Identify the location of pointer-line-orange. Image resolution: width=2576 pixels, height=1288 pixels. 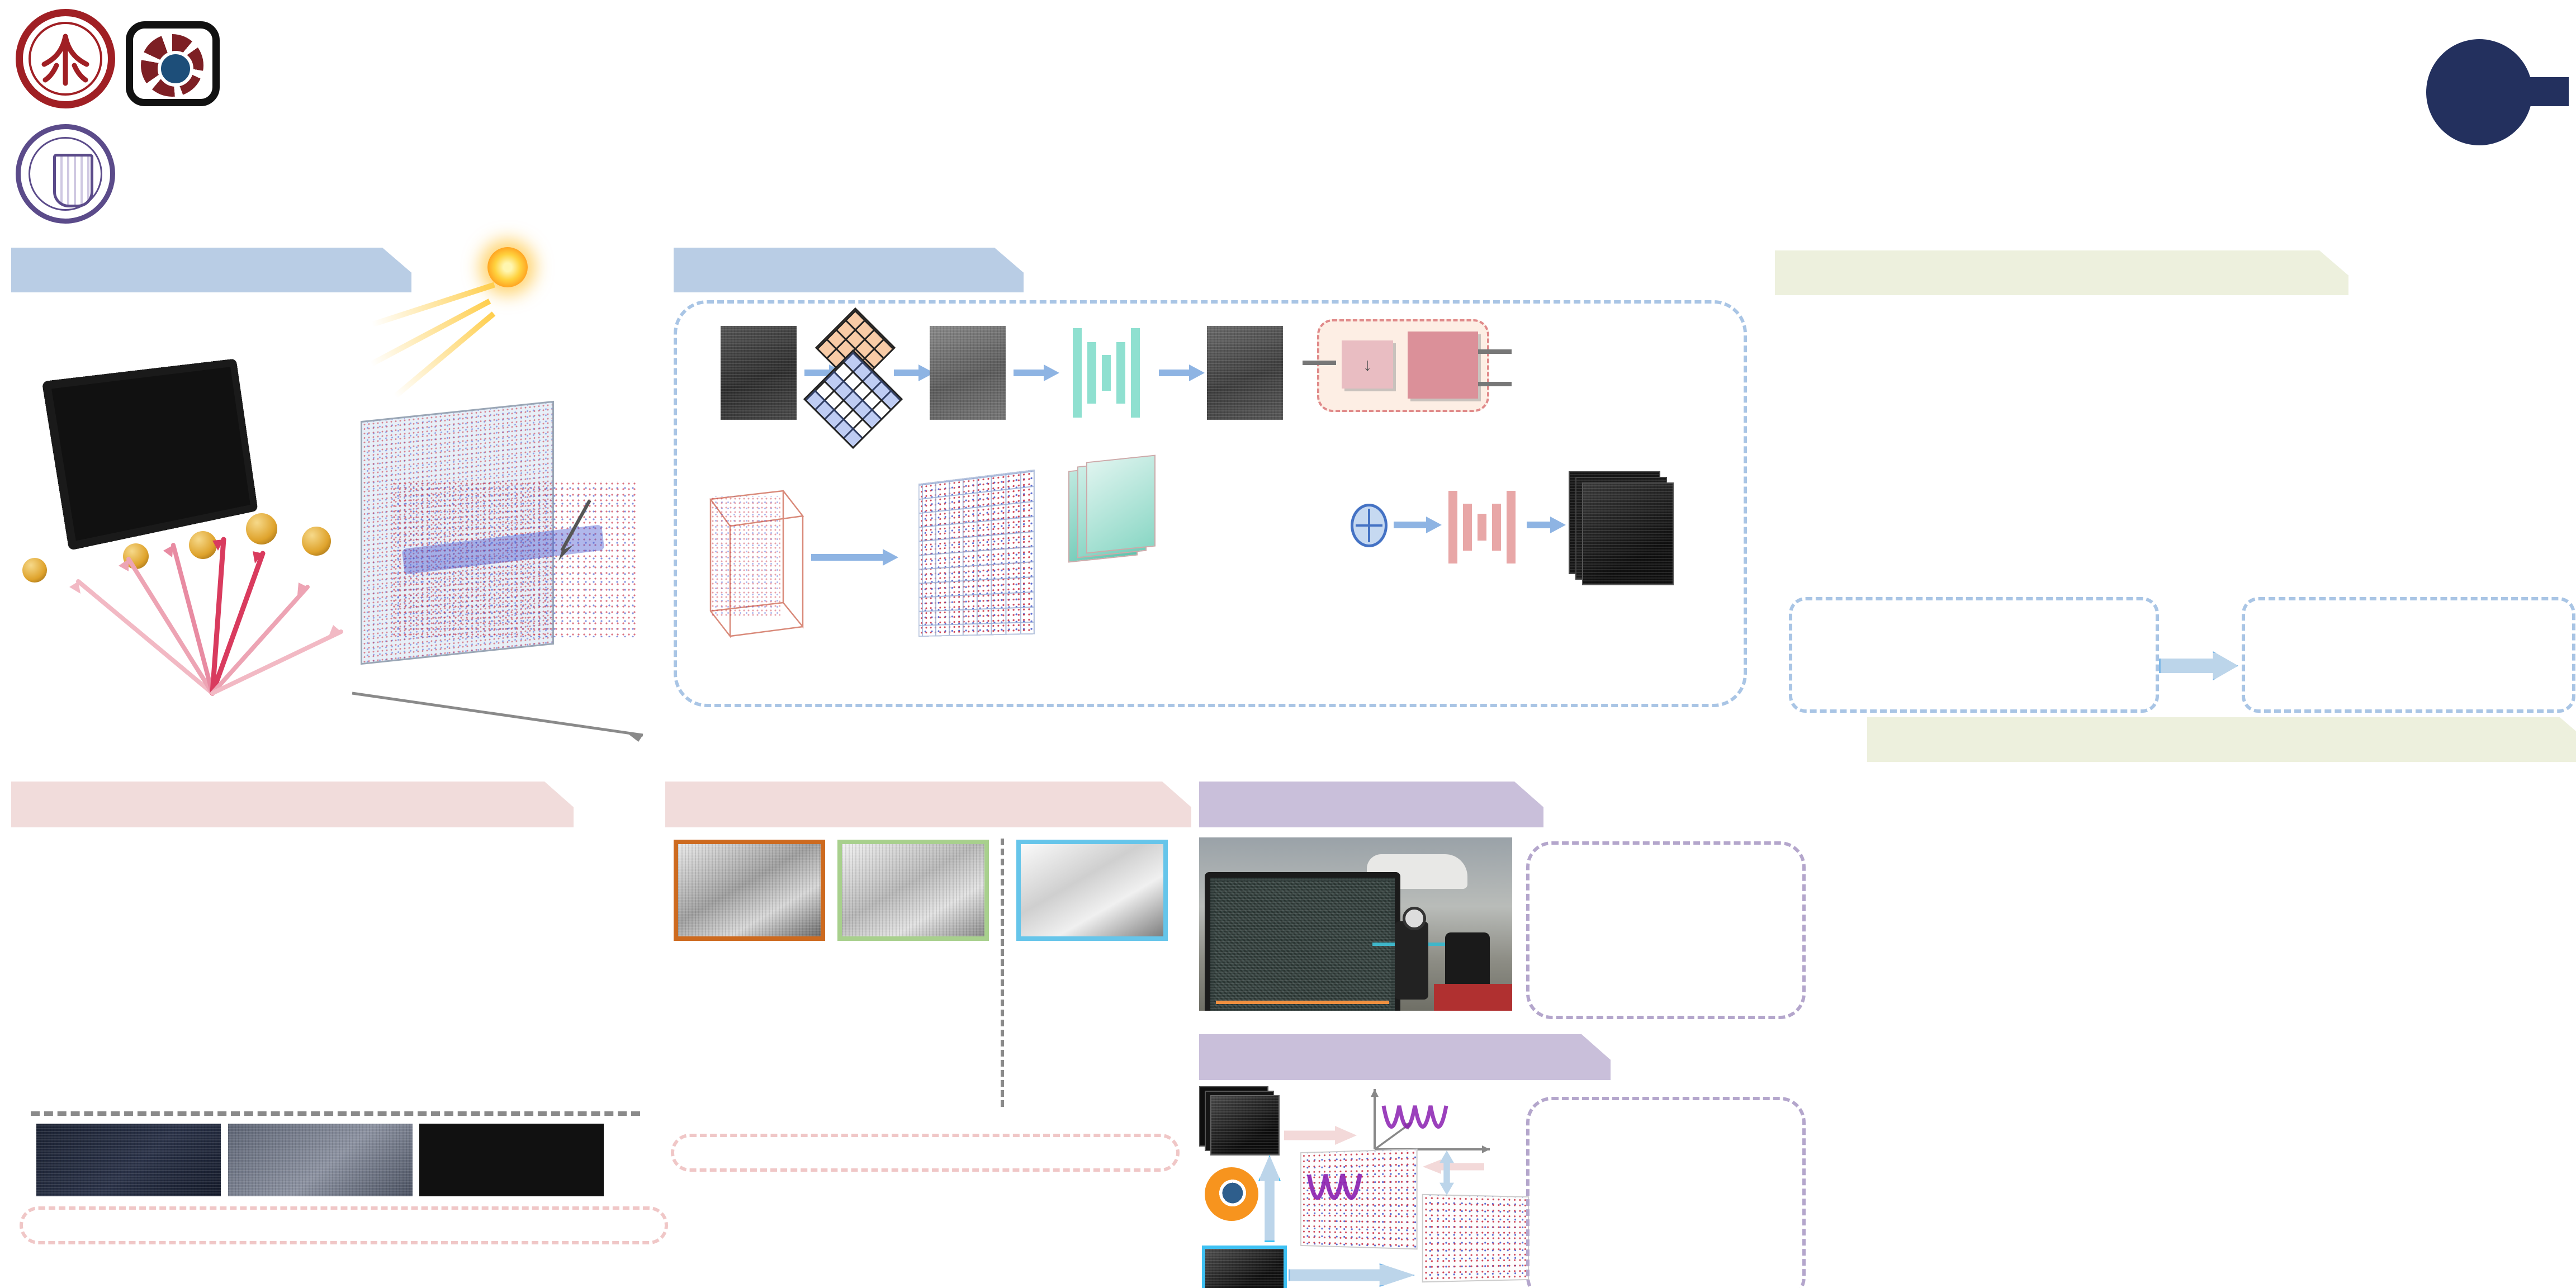
(1302, 1003).